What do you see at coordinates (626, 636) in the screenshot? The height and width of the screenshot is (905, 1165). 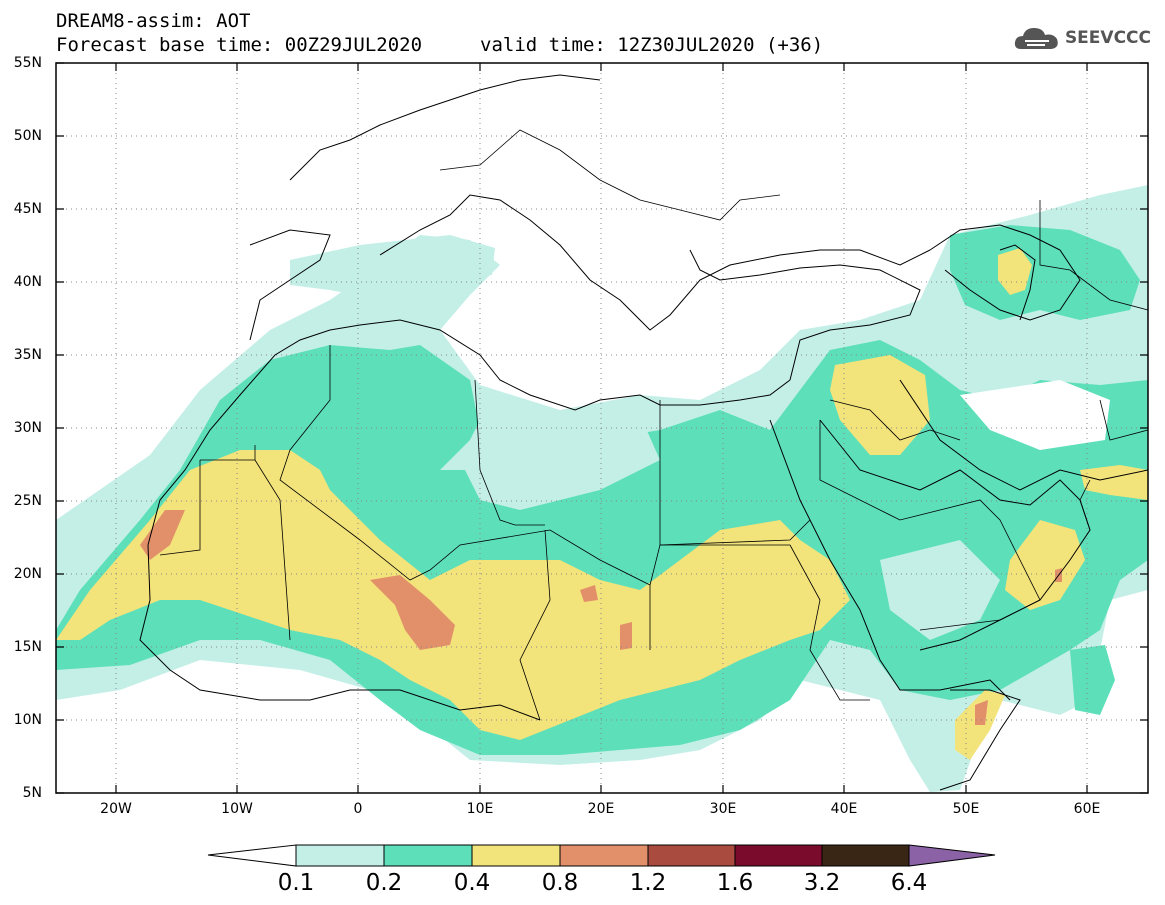 I see `aot-band-0-8-sudan` at bounding box center [626, 636].